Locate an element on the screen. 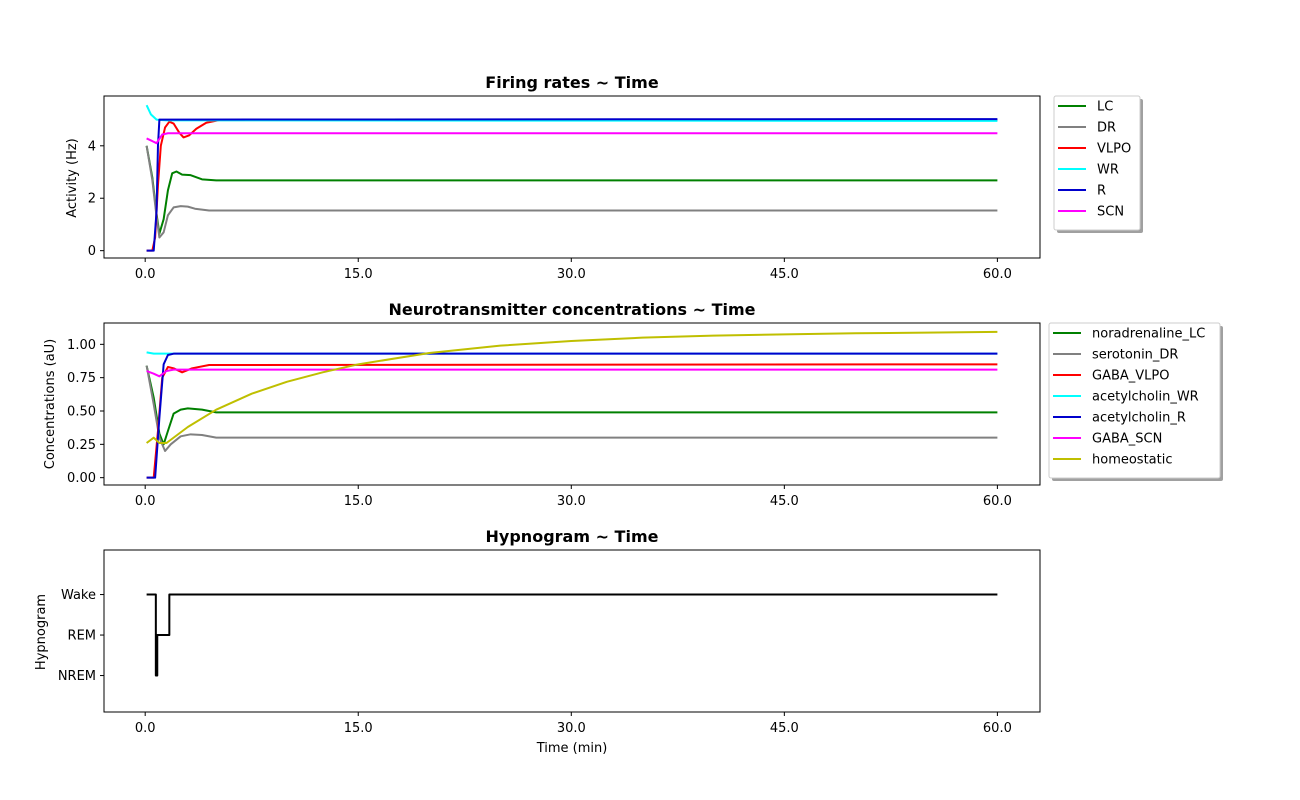  series-line-acetylcholin-r is located at coordinates (572, 415).